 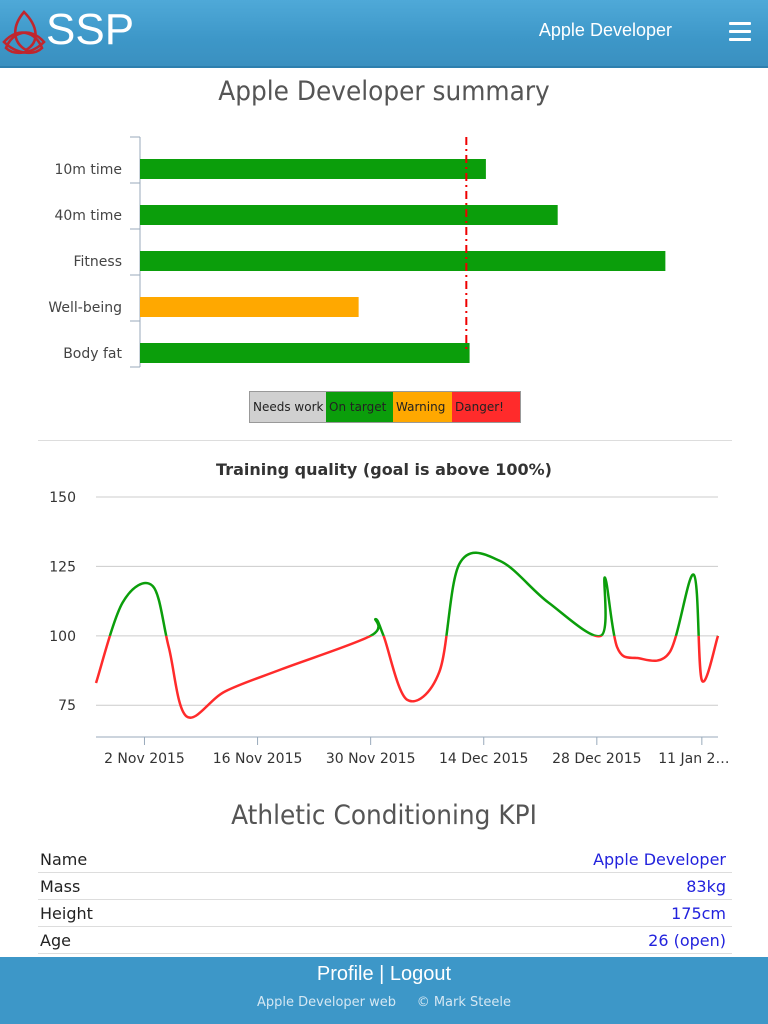 What do you see at coordinates (88, 170) in the screenshot?
I see `bar-category-label: 10m time` at bounding box center [88, 170].